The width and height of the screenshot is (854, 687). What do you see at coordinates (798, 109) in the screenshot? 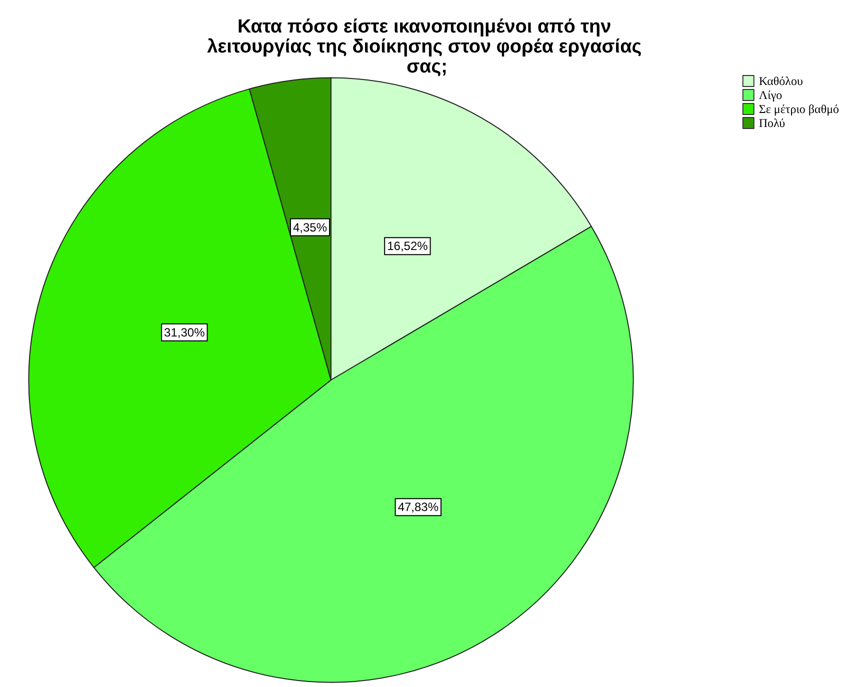
I see `legend-label: Σε μέτριο βαθμό` at bounding box center [798, 109].